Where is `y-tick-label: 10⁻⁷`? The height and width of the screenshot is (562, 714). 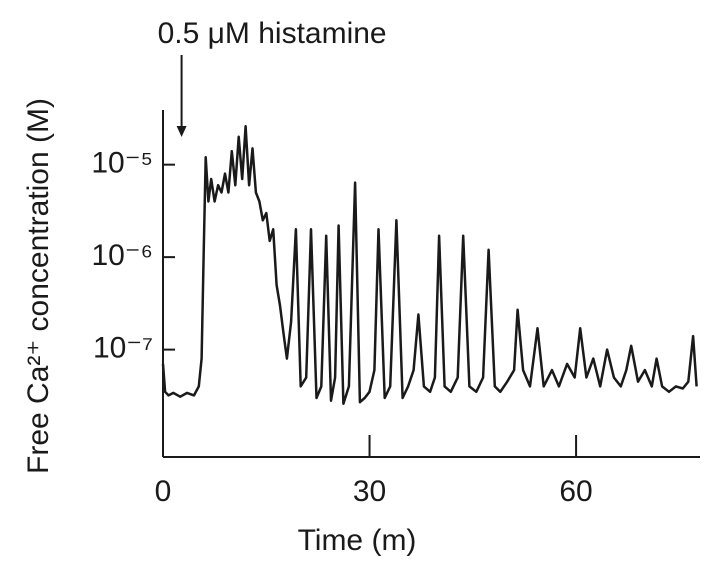
y-tick-label: 10⁻⁷ is located at coordinates (123, 348).